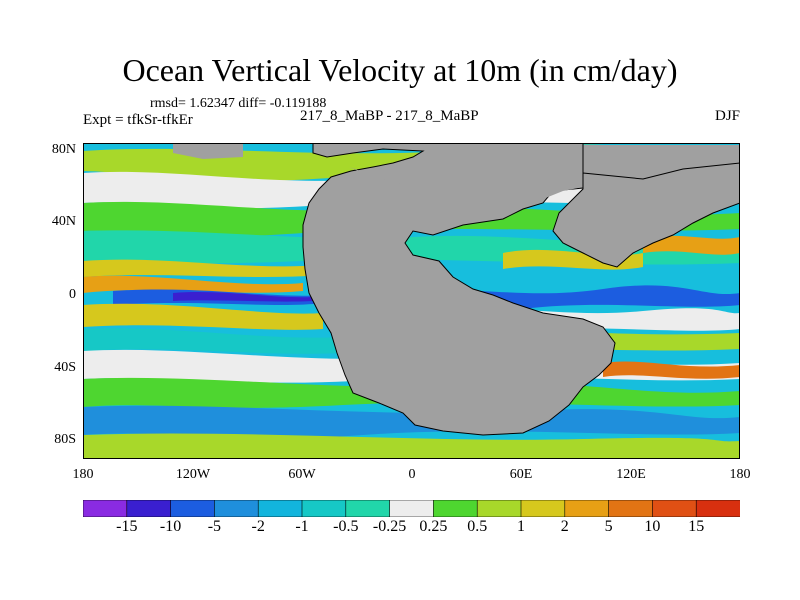 This screenshot has width=800, height=600. What do you see at coordinates (72, 294) in the screenshot?
I see `lat-tick-0: 0` at bounding box center [72, 294].